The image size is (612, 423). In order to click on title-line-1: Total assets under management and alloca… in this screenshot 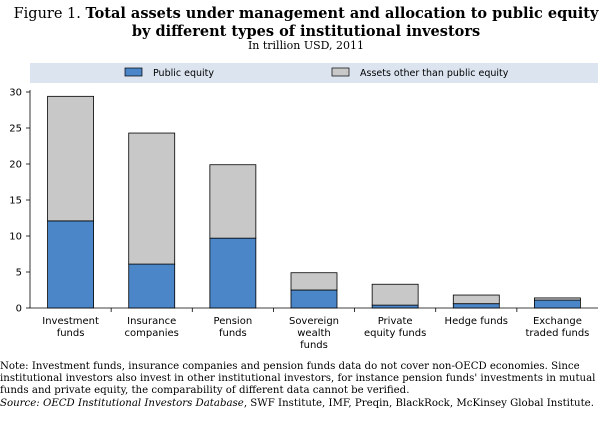, I will do `click(342, 13)`.